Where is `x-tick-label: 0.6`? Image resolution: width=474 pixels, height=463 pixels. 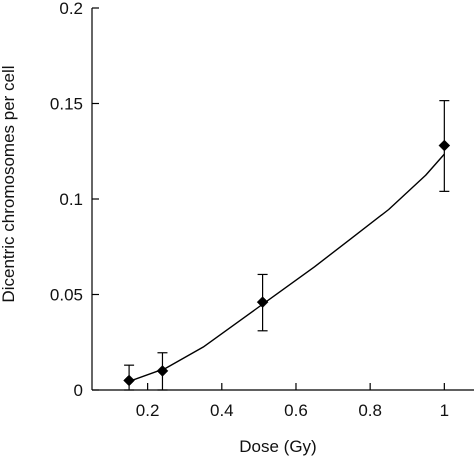 x-tick-label: 0.6 is located at coordinates (296, 410).